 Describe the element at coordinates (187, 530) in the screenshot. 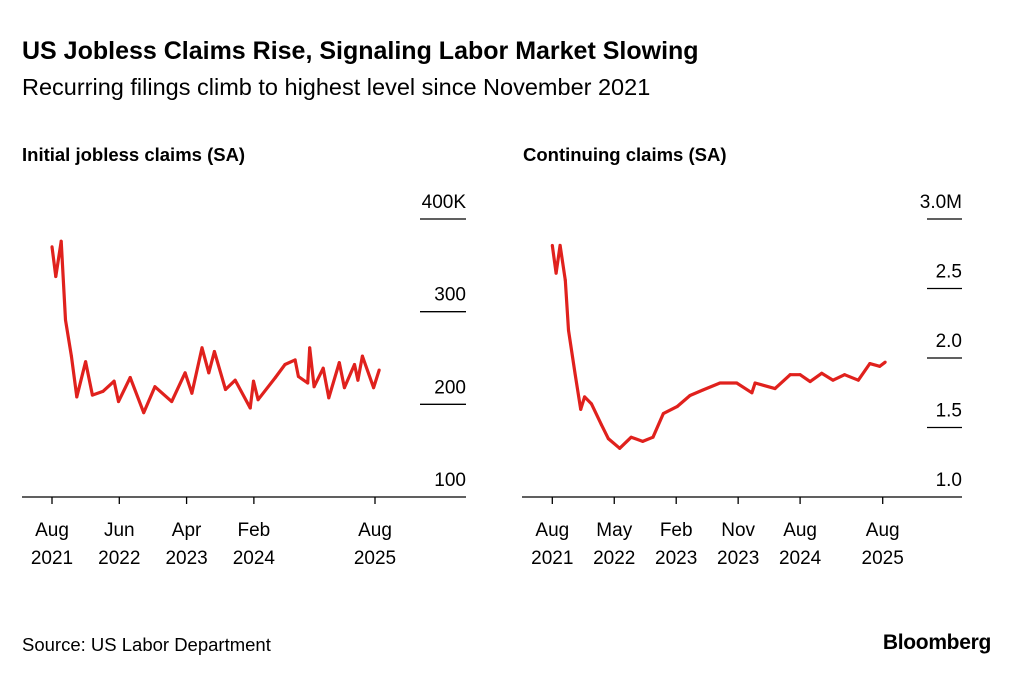

I see `x-tick-month: Apr` at that location.